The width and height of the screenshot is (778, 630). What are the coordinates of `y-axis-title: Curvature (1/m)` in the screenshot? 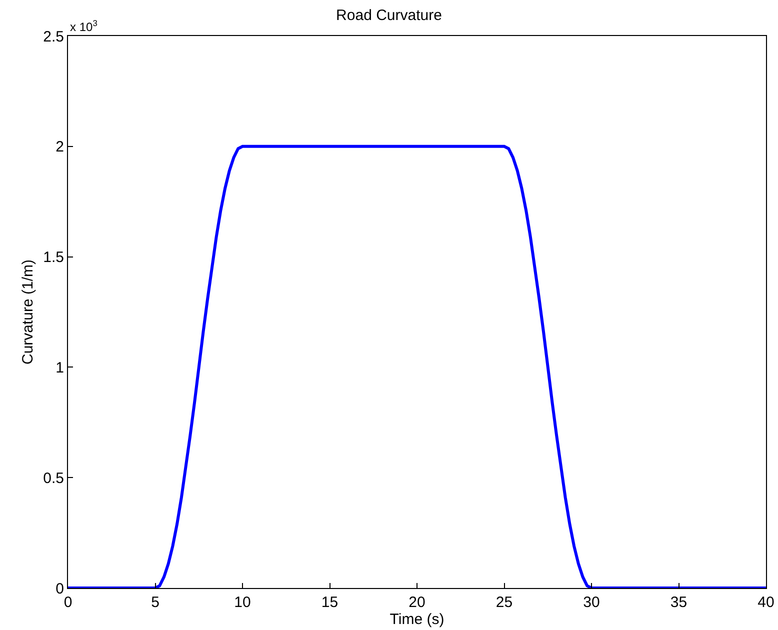 It's located at (27, 312).